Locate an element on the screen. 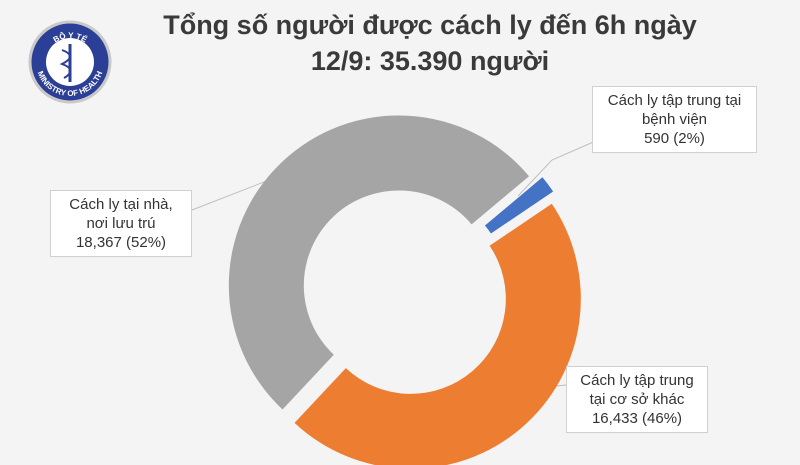 This screenshot has width=800, height=465. logo-top-text: BỘ Y TẾ is located at coordinates (71, 38).